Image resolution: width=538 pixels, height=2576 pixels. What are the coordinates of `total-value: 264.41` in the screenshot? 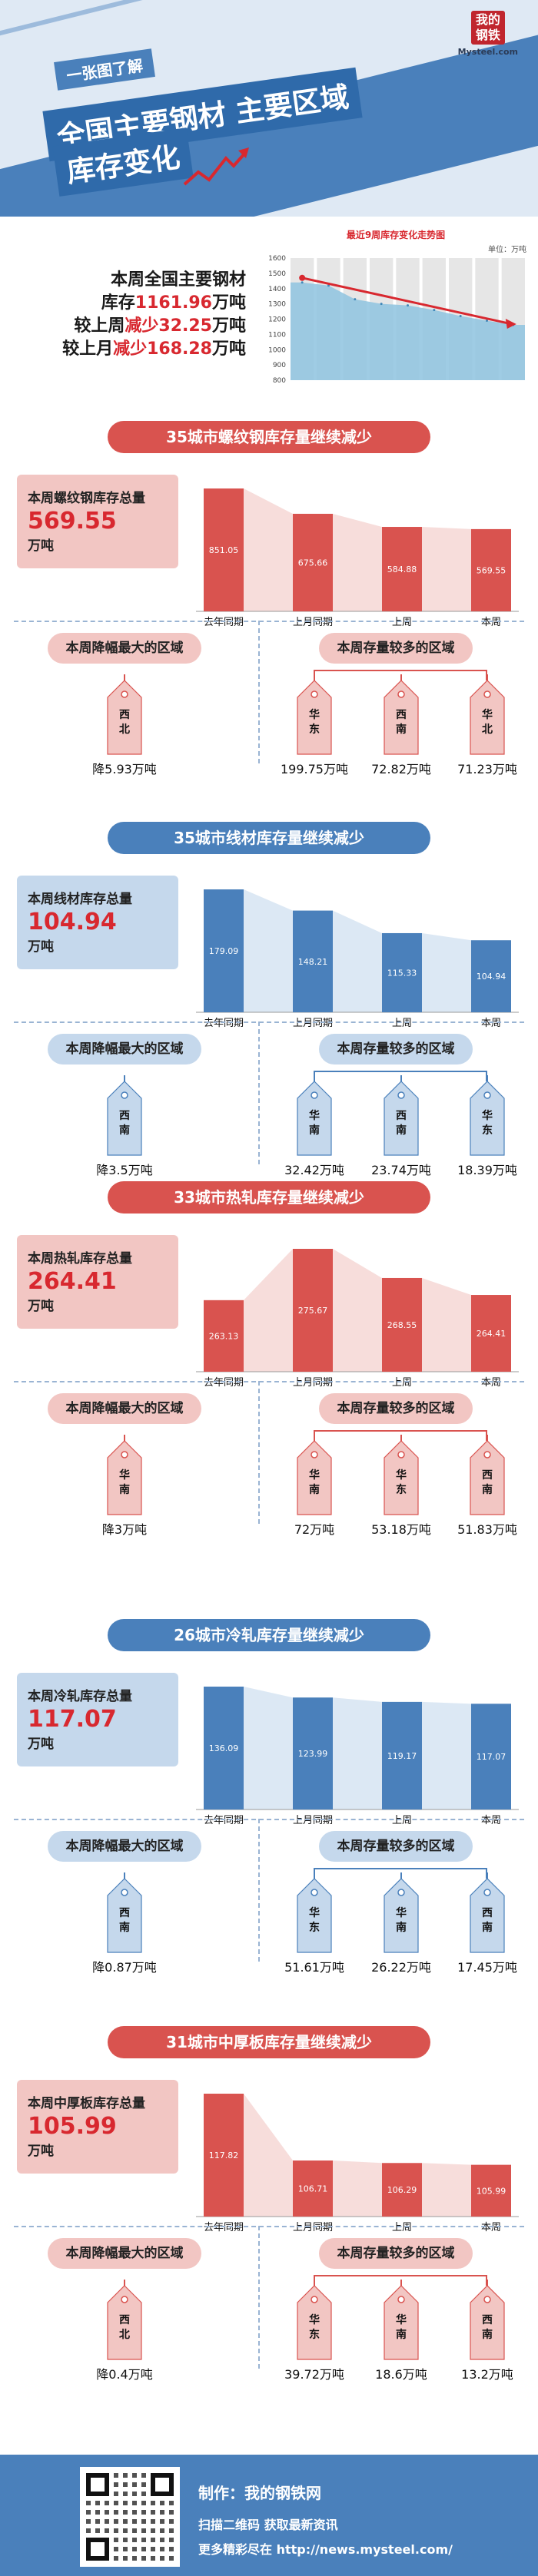 It's located at (72, 1281).